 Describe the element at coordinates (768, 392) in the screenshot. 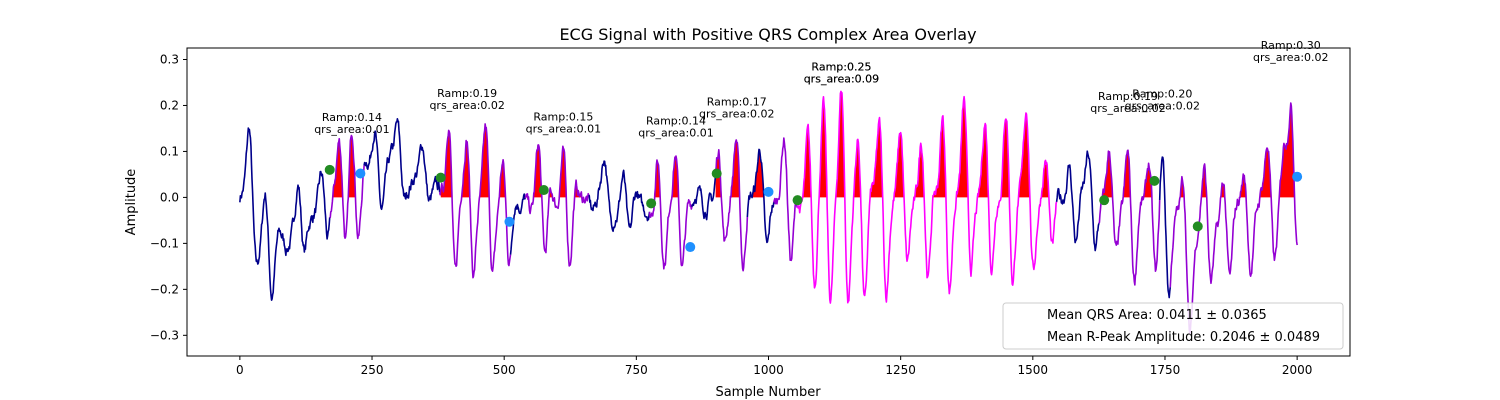

I see `x-axis-title: Sample Number` at that location.